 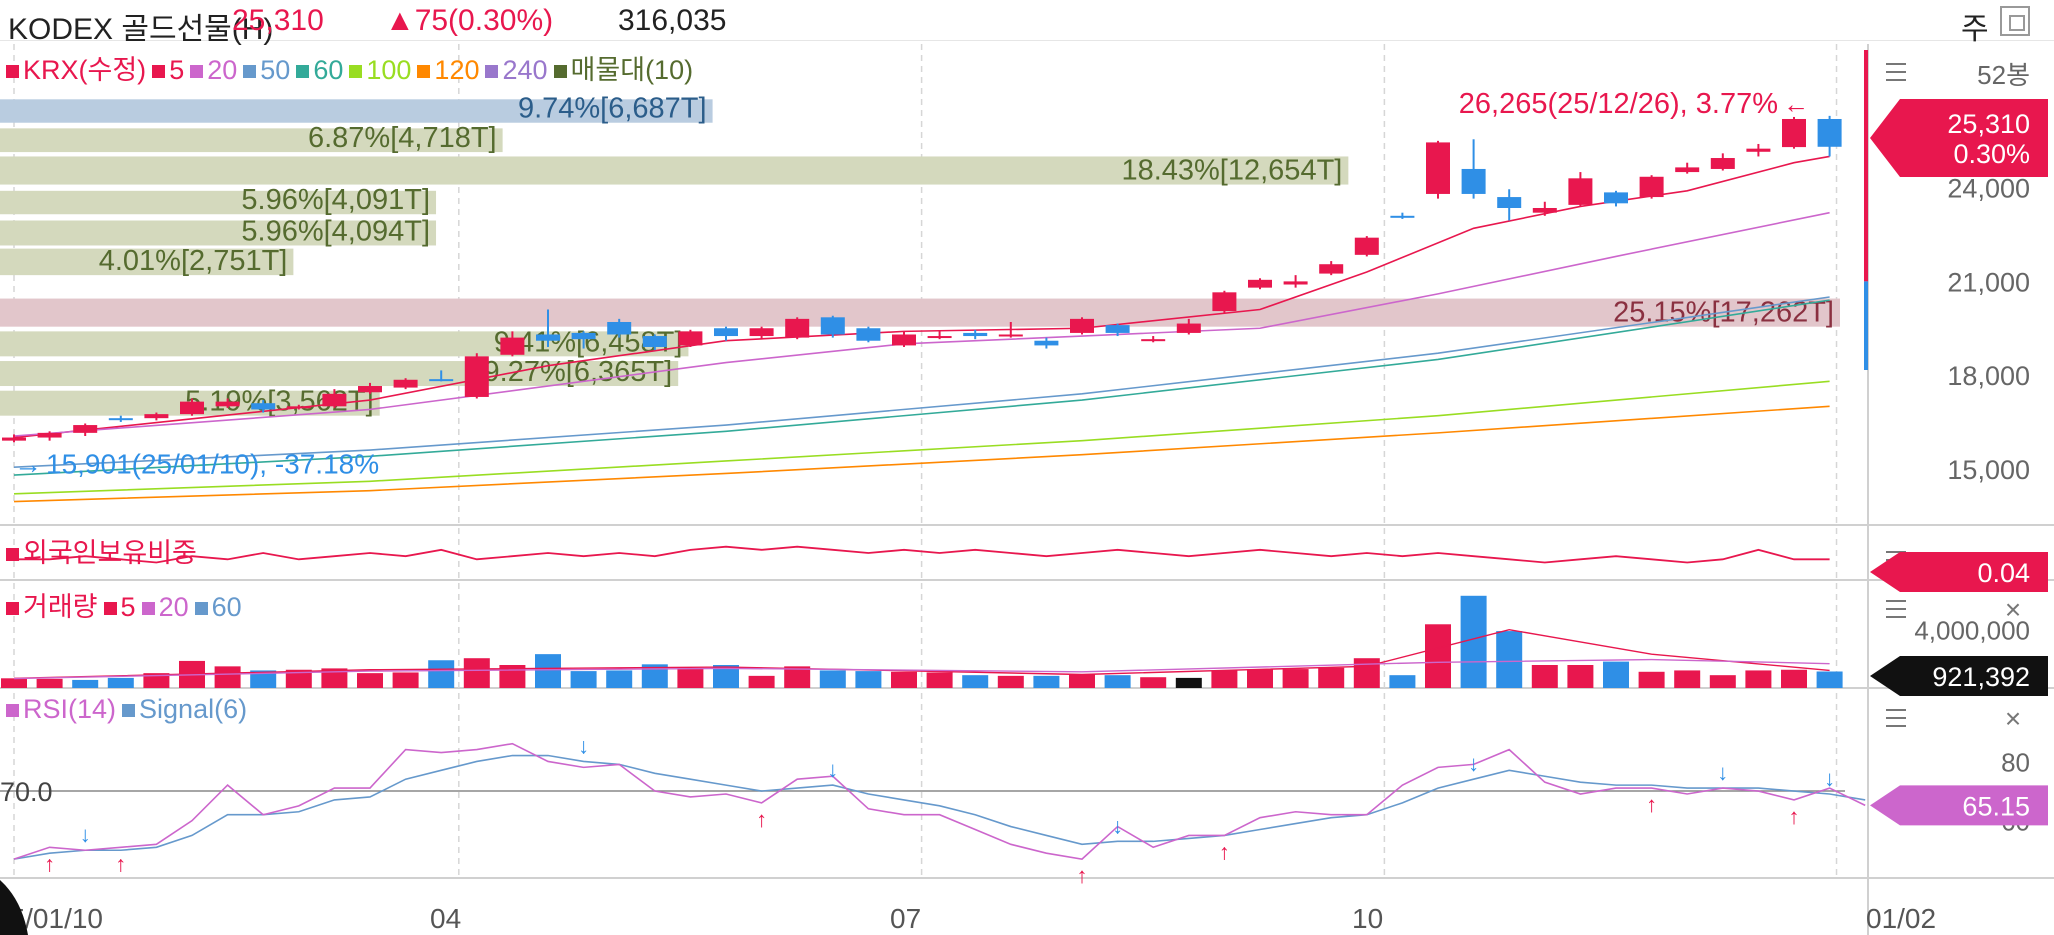 What do you see at coordinates (14, 907) in the screenshot?
I see `corner-shadow` at bounding box center [14, 907].